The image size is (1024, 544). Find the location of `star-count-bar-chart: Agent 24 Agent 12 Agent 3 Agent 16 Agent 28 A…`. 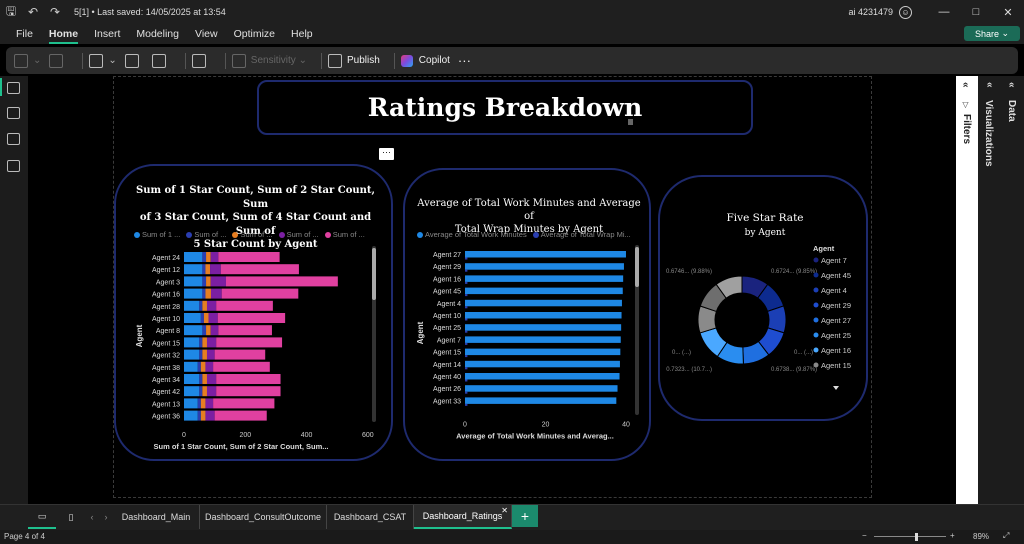

star-count-bar-chart: Agent 24 Agent 12 Agent 3 Agent 16 Agent 28 A… is located at coordinates (253, 351).